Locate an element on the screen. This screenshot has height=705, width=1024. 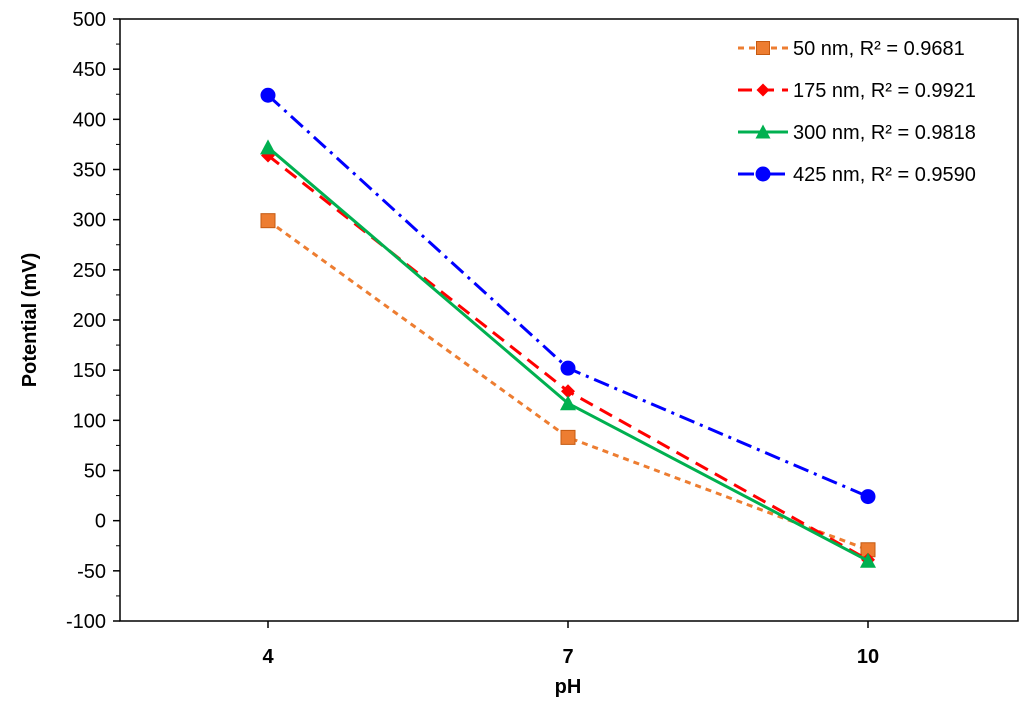
x-axis-title: pH is located at coordinates (568, 687).